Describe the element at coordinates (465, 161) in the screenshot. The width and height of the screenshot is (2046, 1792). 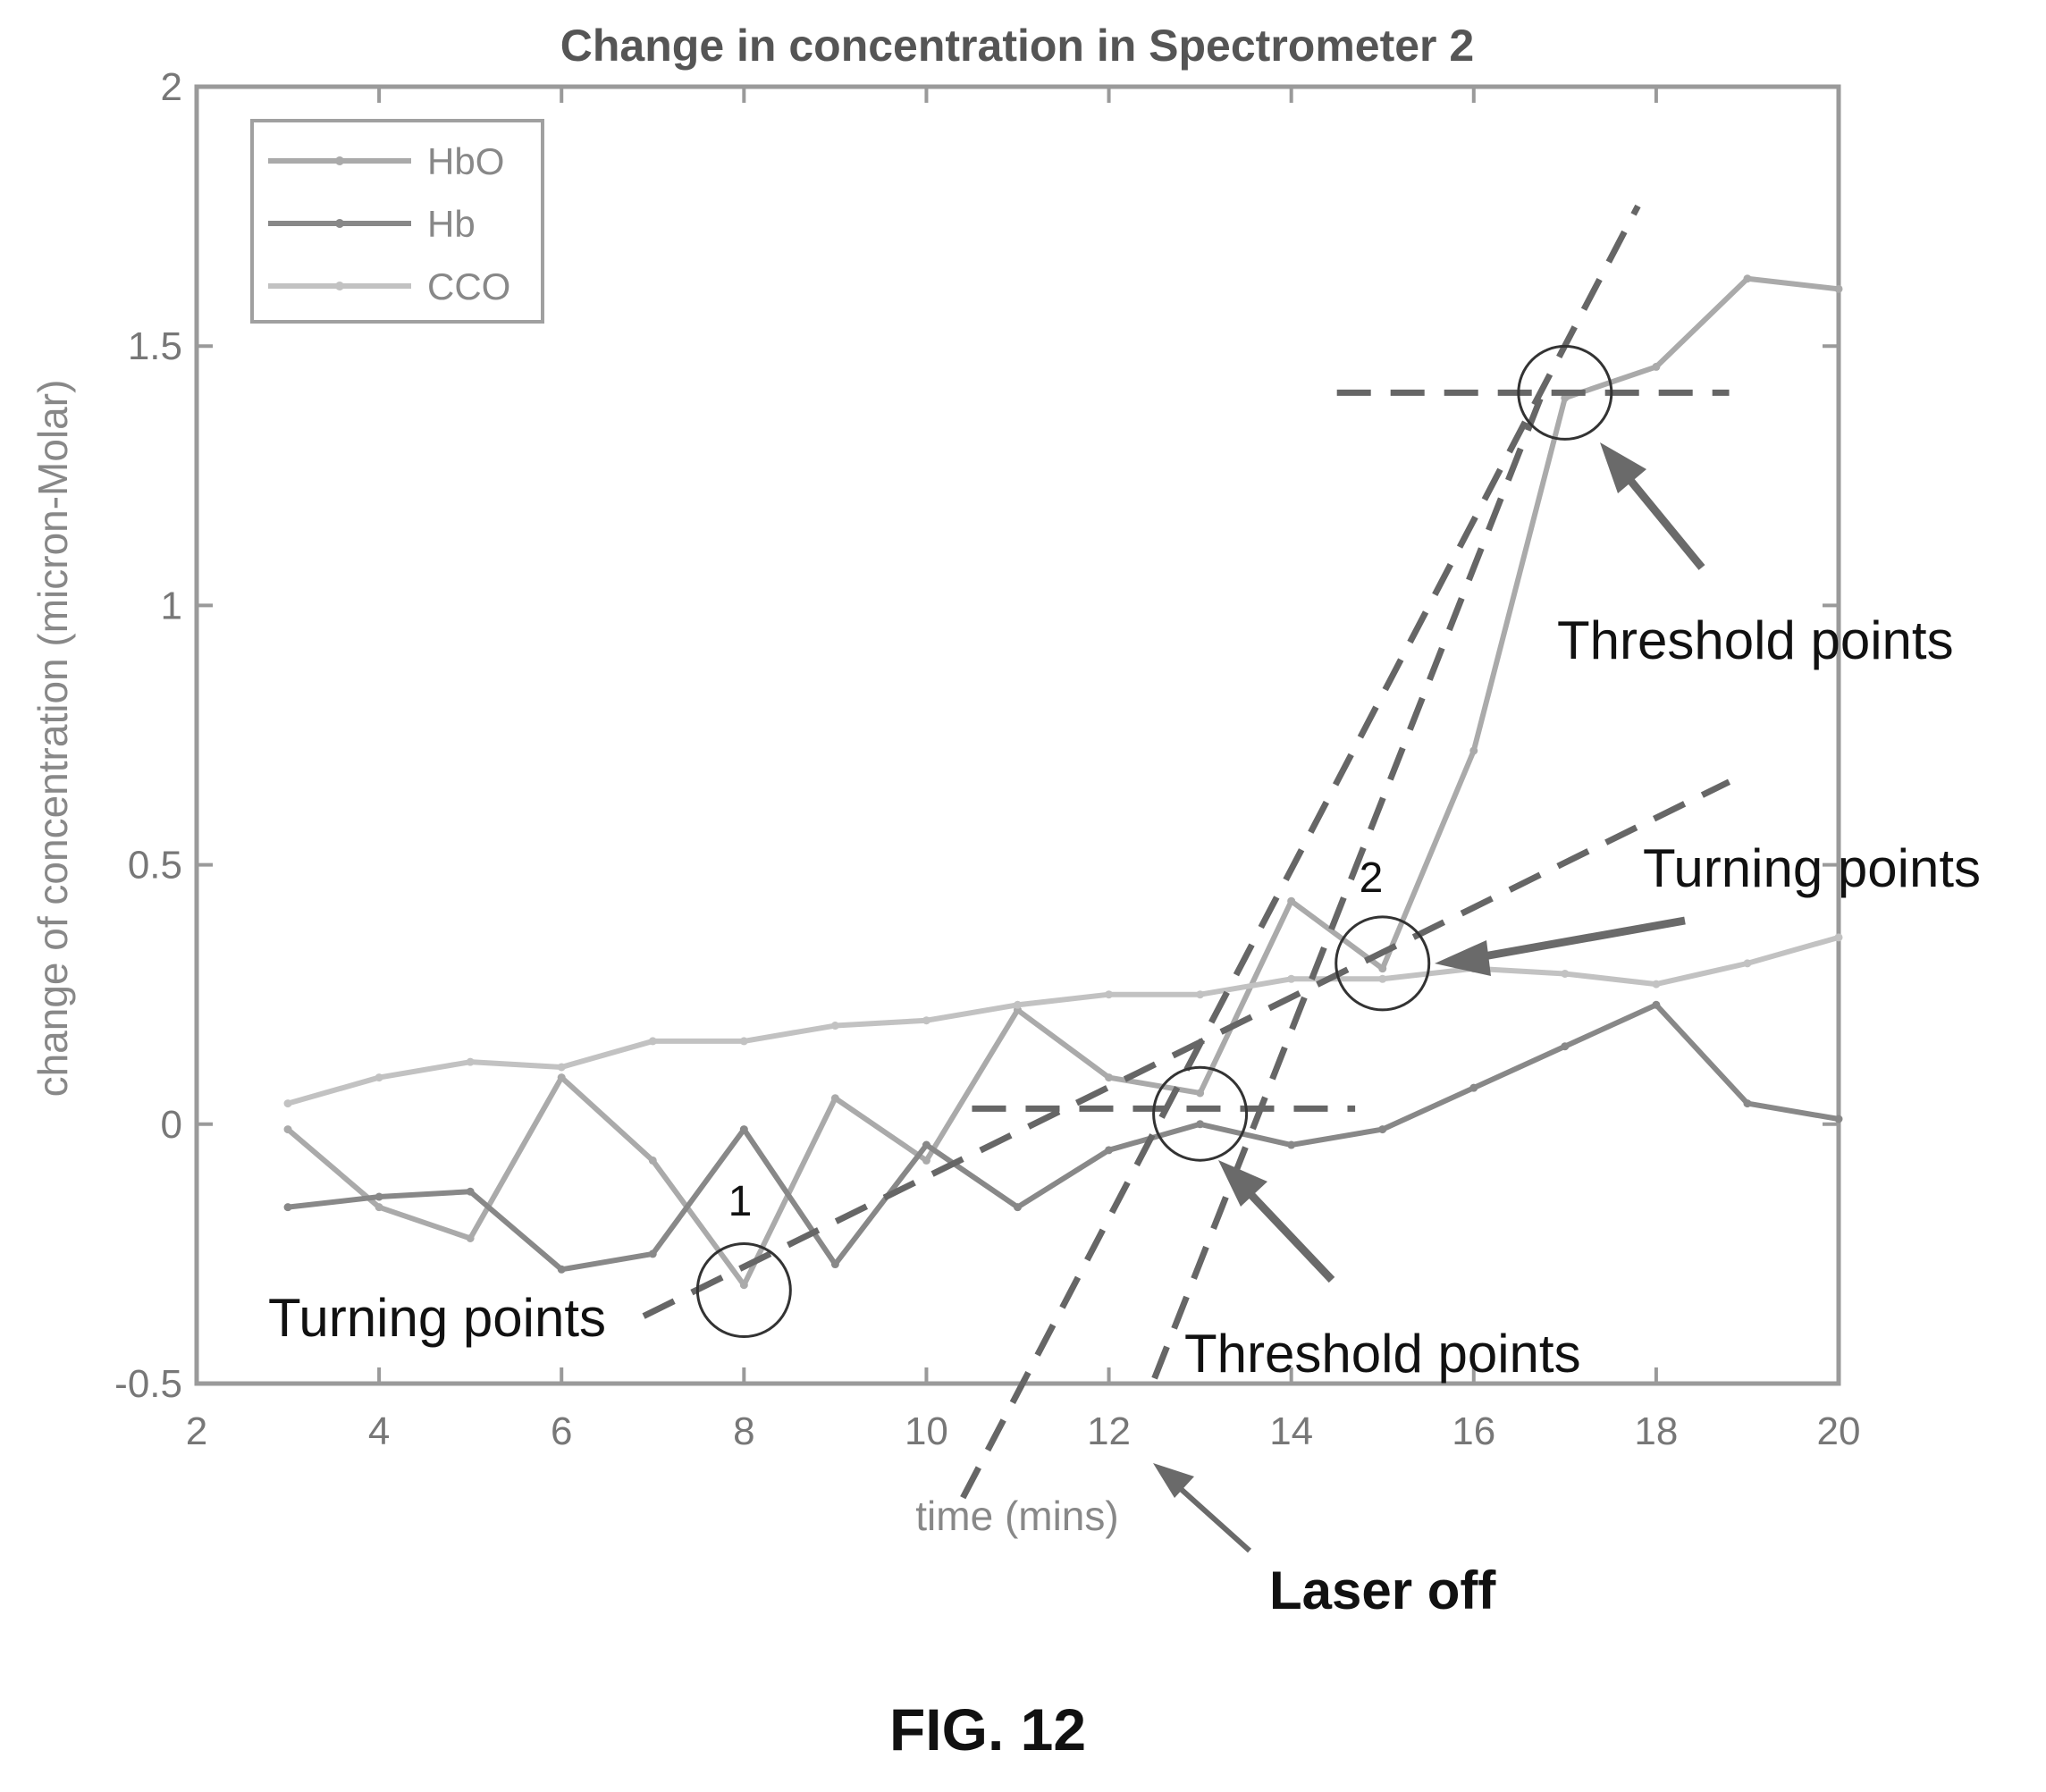
I see `legend-label-hbo: HbO` at that location.